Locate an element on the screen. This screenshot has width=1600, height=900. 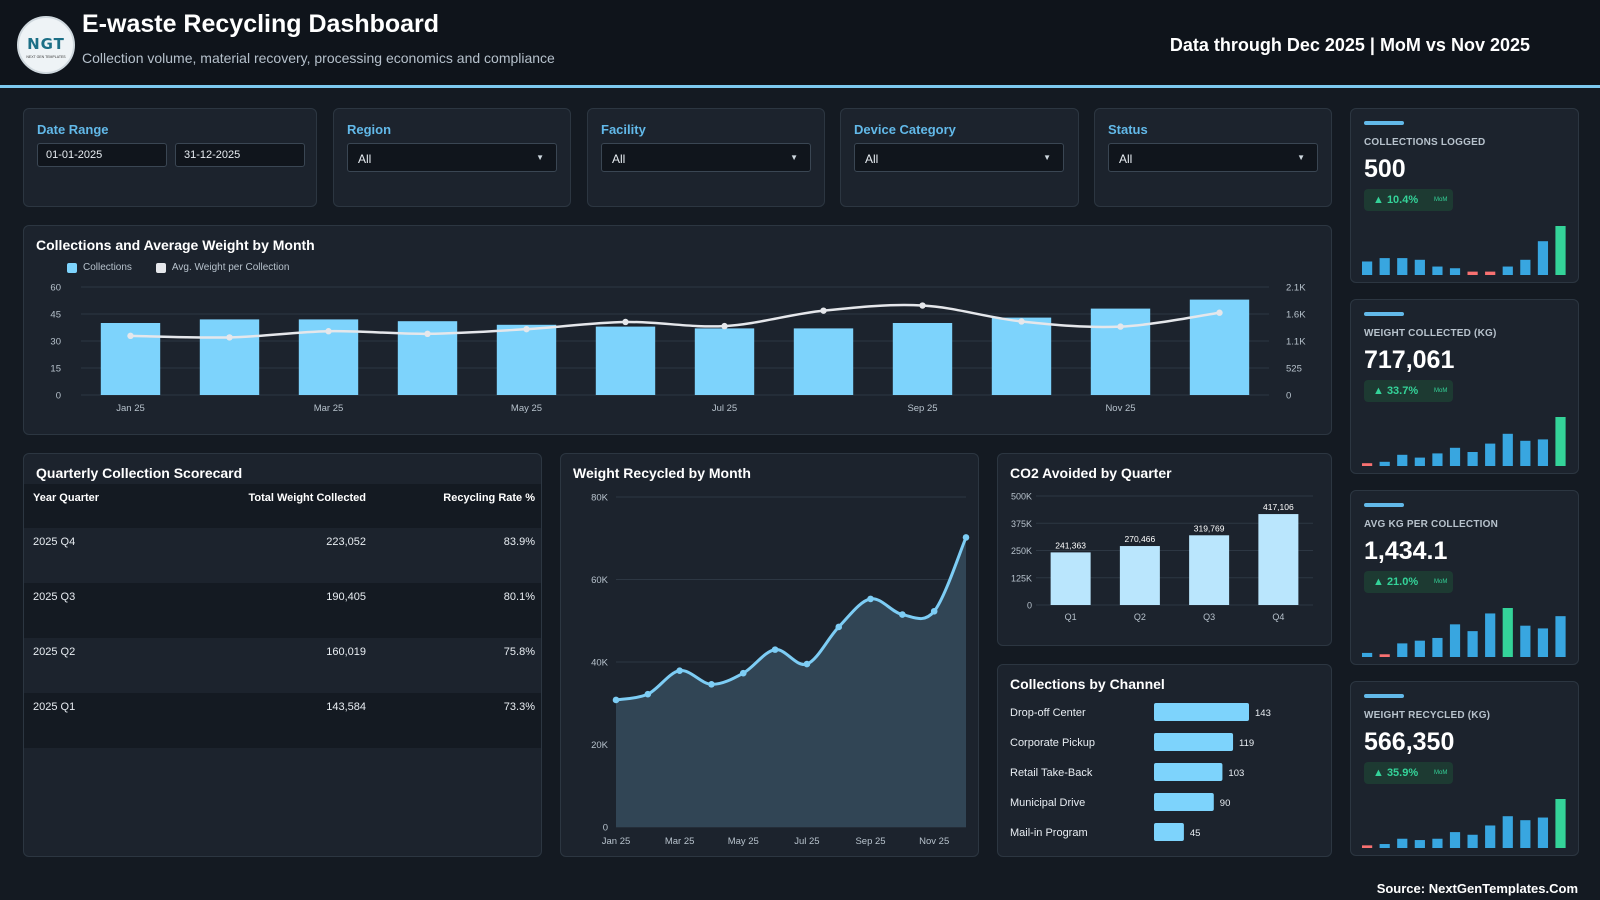
table-row: 2025 Q2 160,019 75.8% is located at coordinates (282, 665).